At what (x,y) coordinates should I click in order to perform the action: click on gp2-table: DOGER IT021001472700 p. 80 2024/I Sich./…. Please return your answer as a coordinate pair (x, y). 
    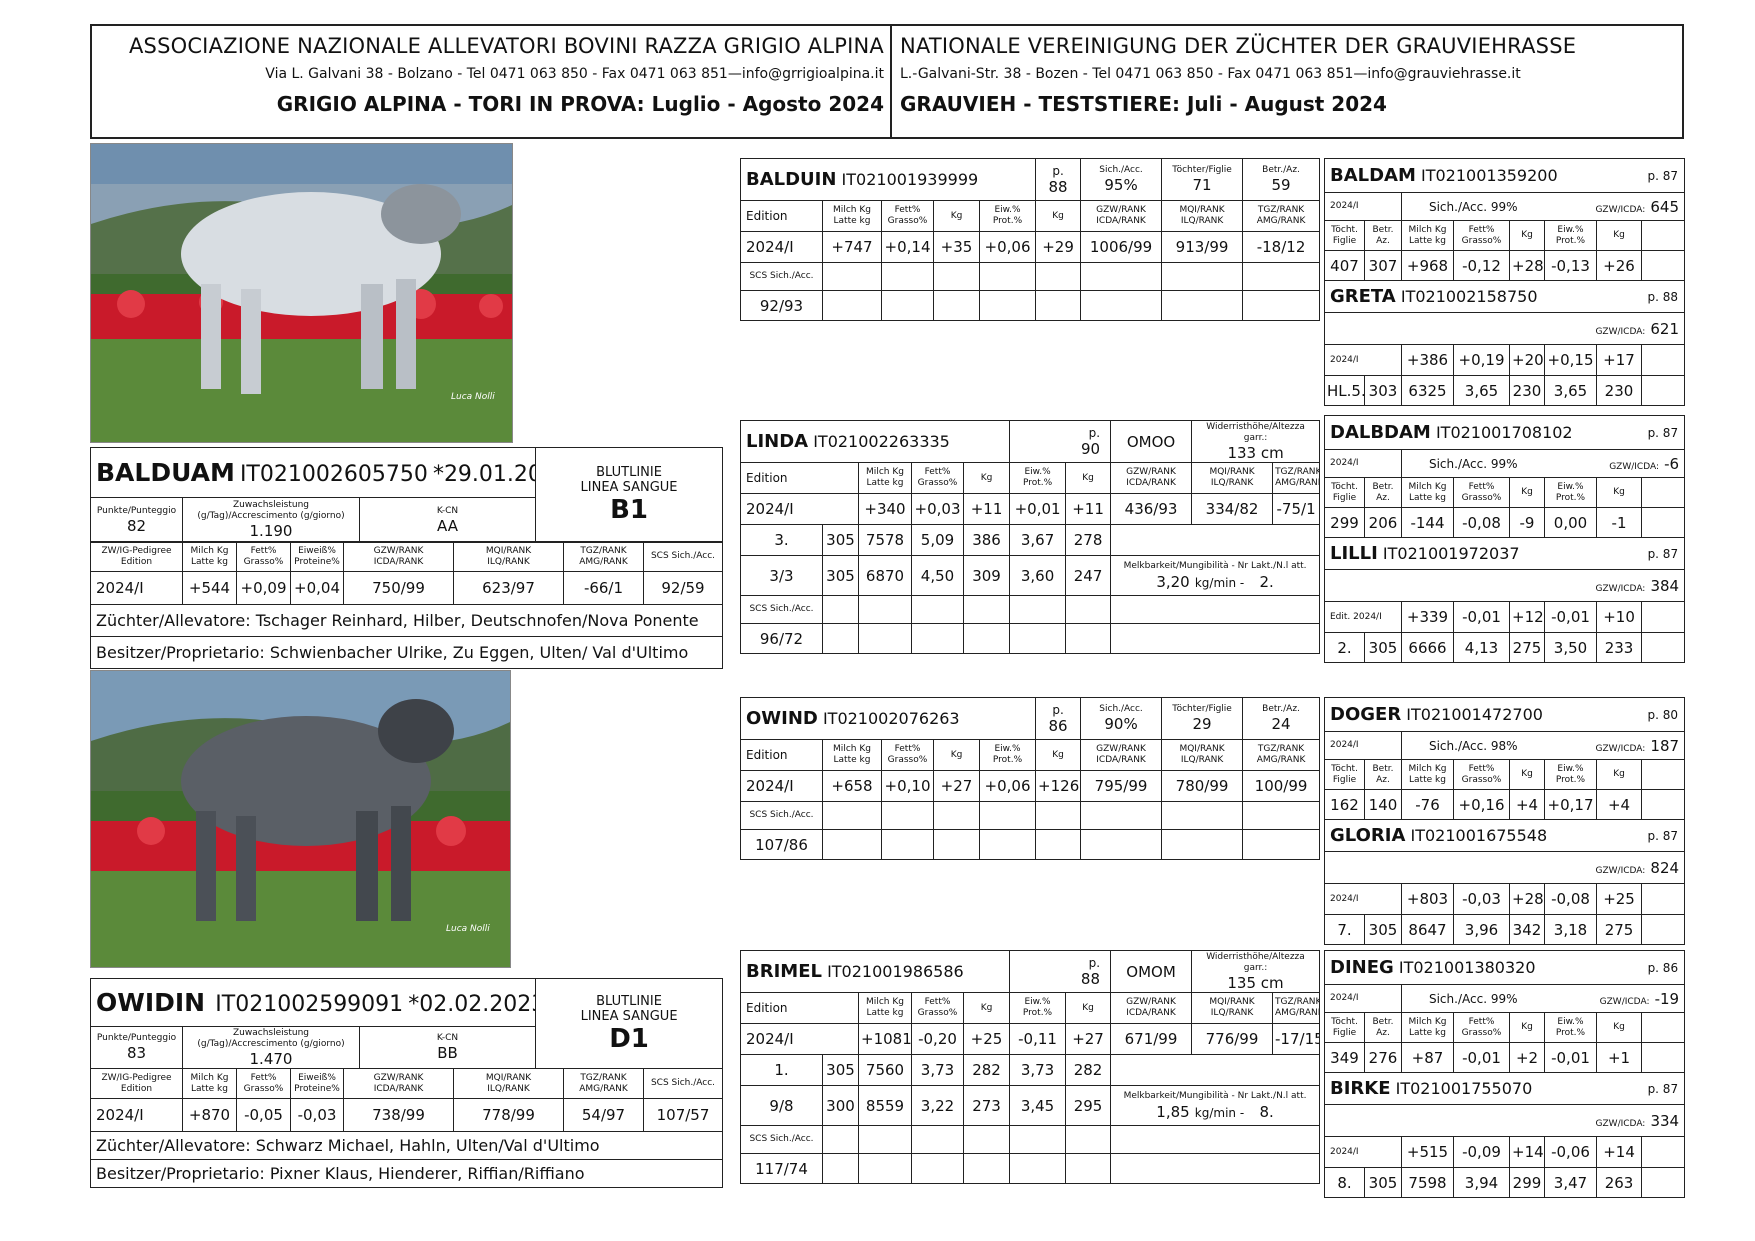
    Looking at the image, I should click on (1504, 821).